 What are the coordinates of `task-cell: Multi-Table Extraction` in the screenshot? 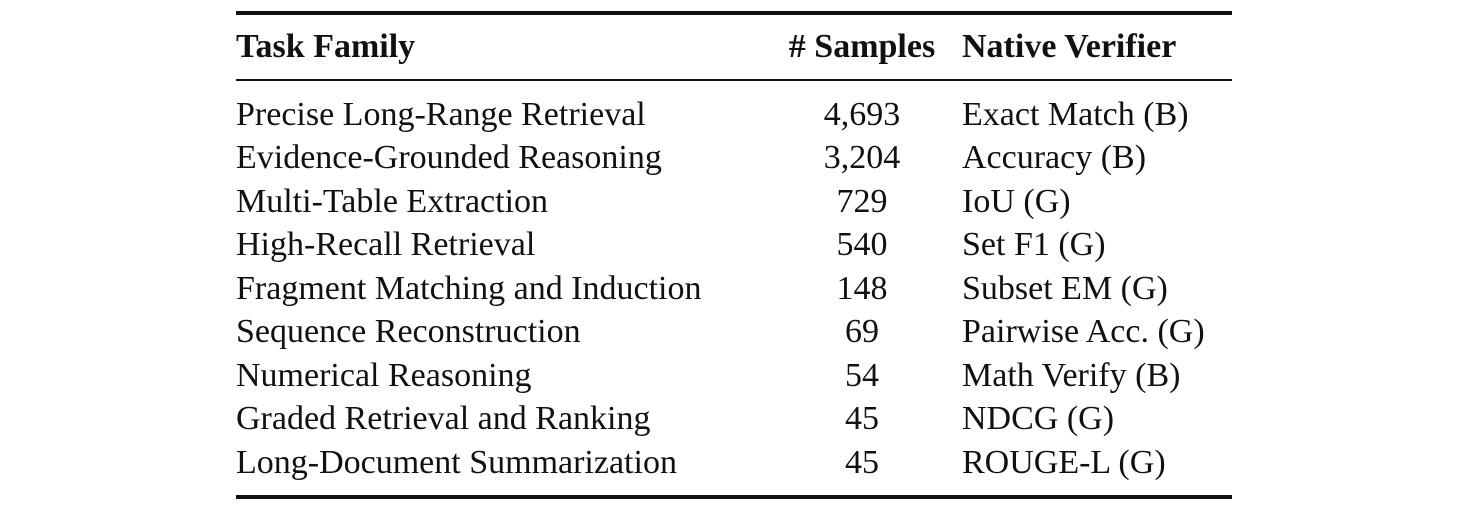 It's located at (392, 201).